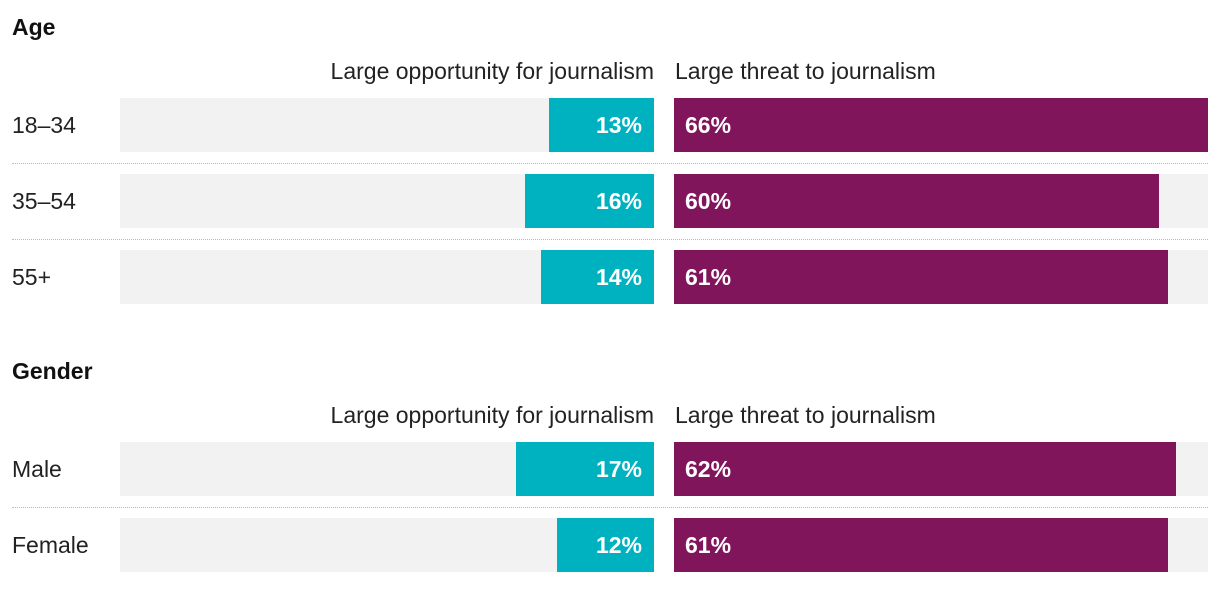  Describe the element at coordinates (37, 469) in the screenshot. I see `category-label: Male` at that location.